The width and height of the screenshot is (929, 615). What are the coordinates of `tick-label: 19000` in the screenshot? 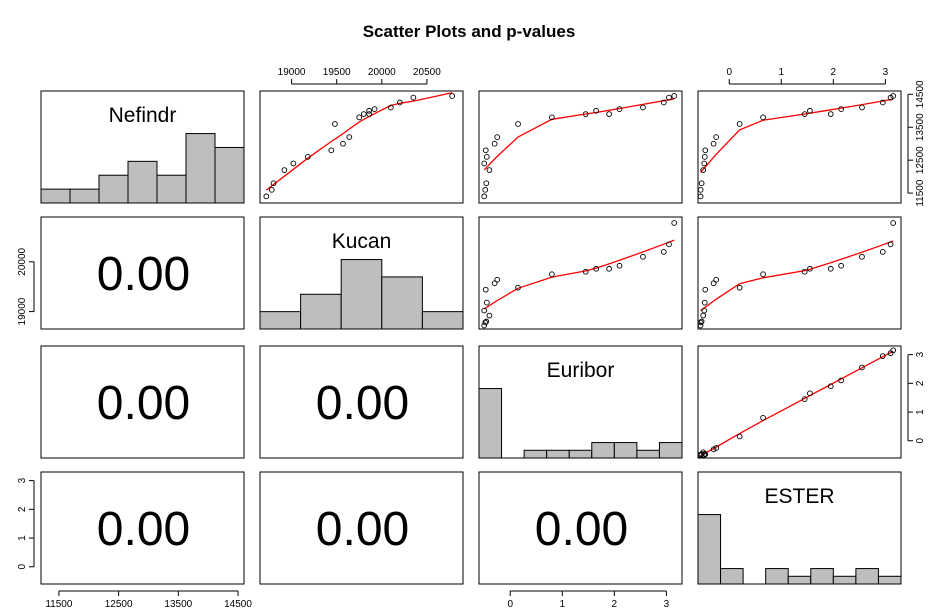 It's located at (292, 72).